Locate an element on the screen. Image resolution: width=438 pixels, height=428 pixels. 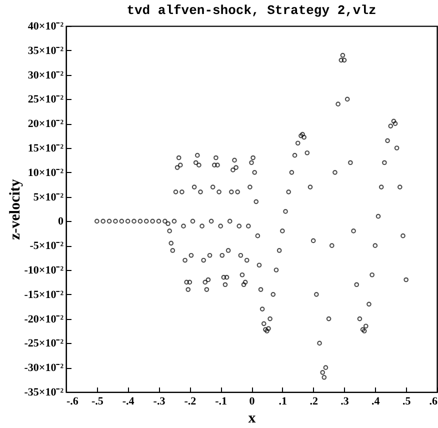
y-tick-label: 5×10⁻² is located at coordinates (48, 197).